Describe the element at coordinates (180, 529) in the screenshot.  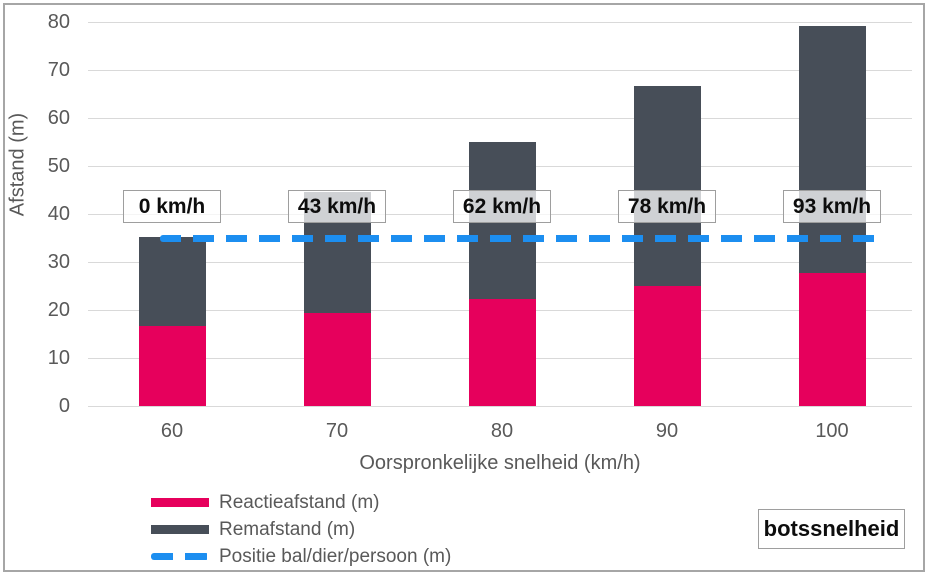
I see `legend-swatch-remafstand-icon` at that location.